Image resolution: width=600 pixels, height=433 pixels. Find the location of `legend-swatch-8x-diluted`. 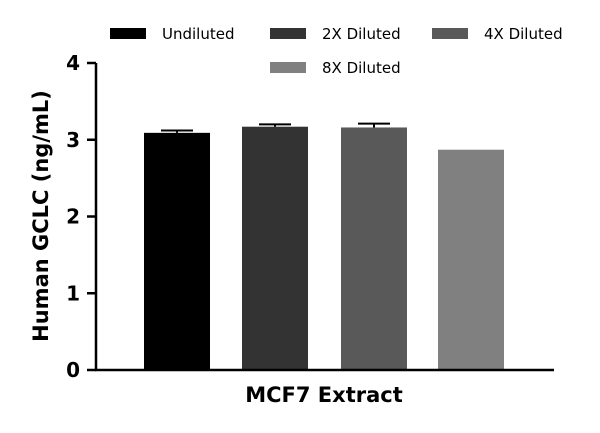

legend-swatch-8x-diluted is located at coordinates (288, 67).